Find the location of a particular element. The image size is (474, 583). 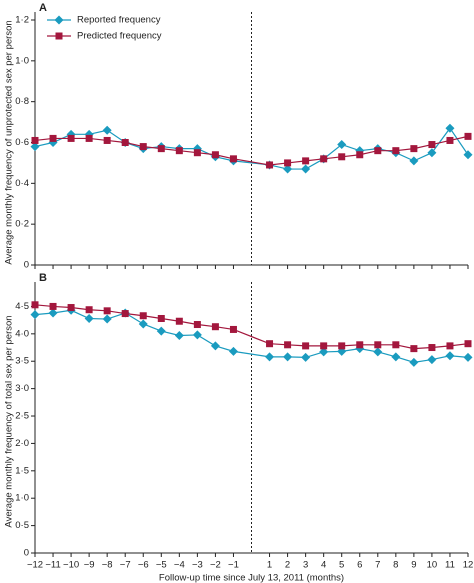

x-tick-label: −5 is located at coordinates (161, 565).